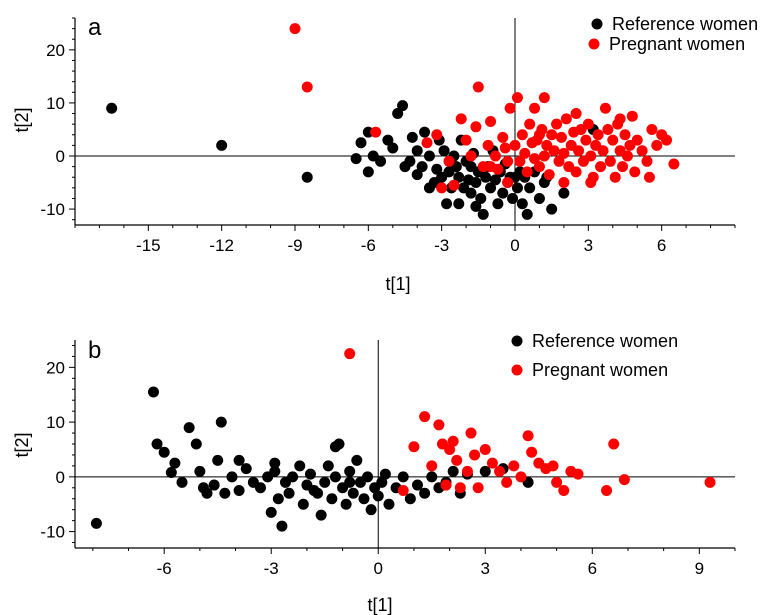 The height and width of the screenshot is (615, 772). I want to click on y-tick-label: 10, so click(55, 422).